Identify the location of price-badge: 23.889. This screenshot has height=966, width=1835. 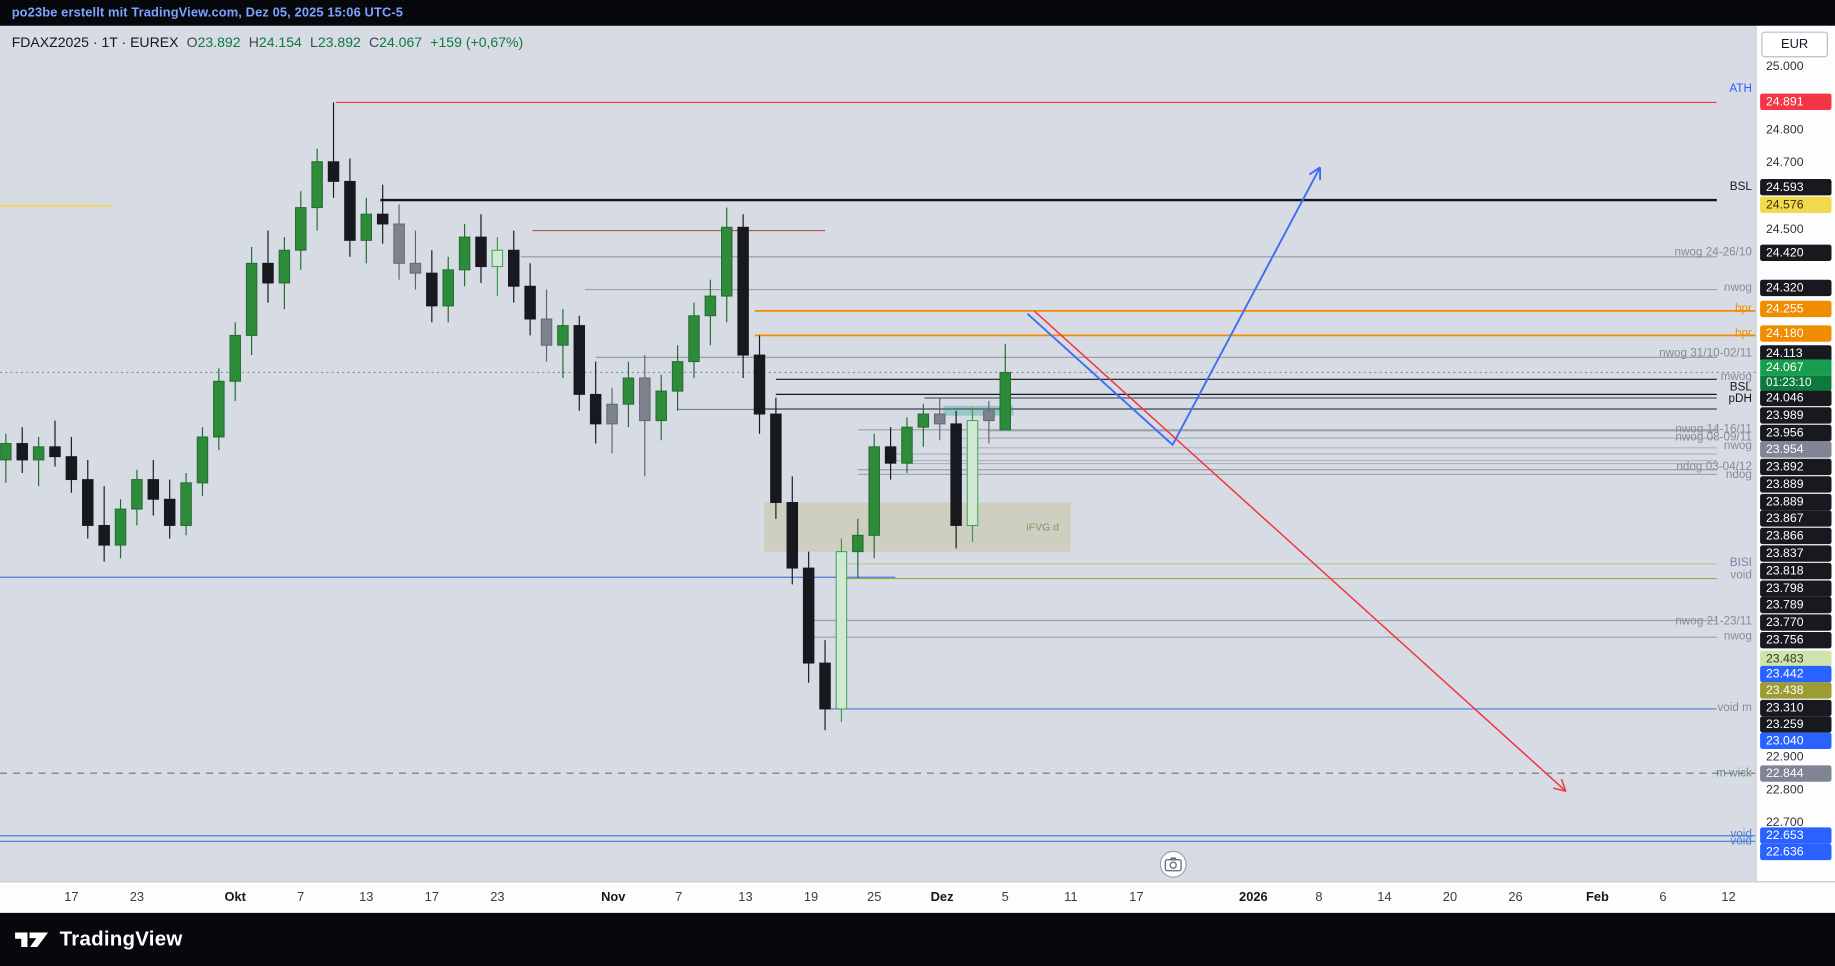
(1796, 484).